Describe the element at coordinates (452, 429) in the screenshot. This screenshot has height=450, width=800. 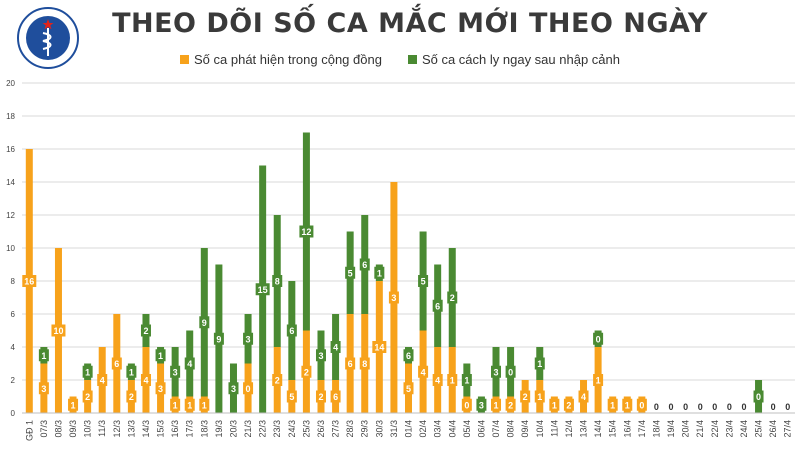
I see `x-tick-label: 04/4` at that location.